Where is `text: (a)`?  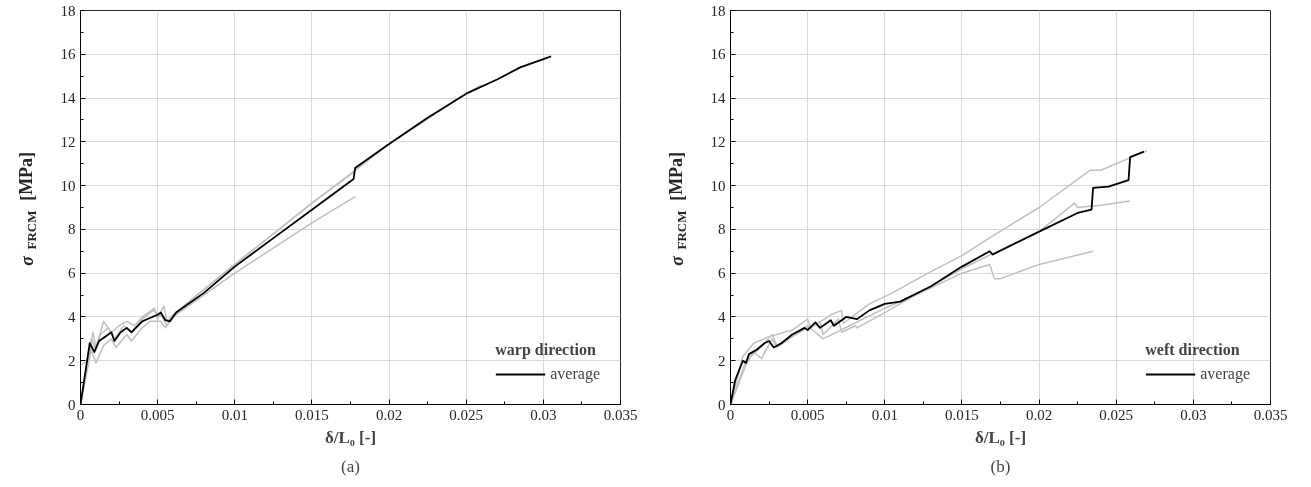 text: (a) is located at coordinates (350, 466).